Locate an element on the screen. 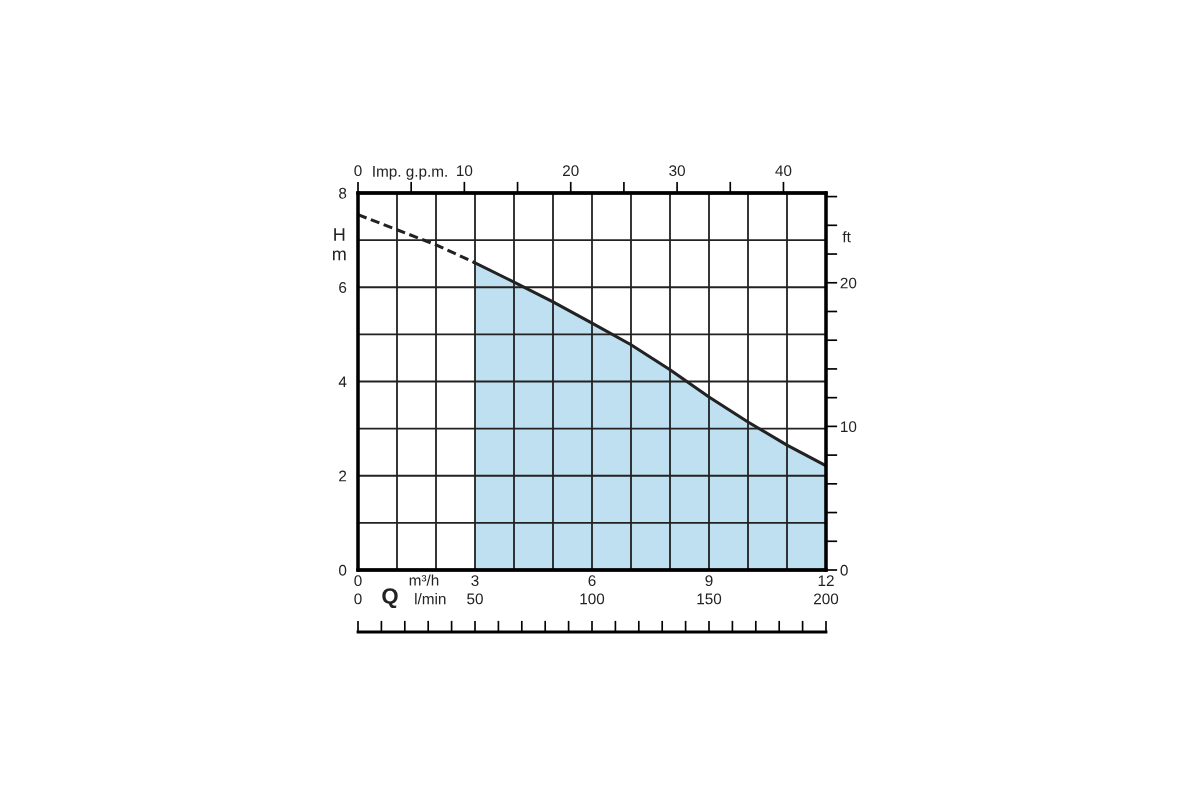 The image size is (1200, 800). y-tick-label: 2 is located at coordinates (343, 476).